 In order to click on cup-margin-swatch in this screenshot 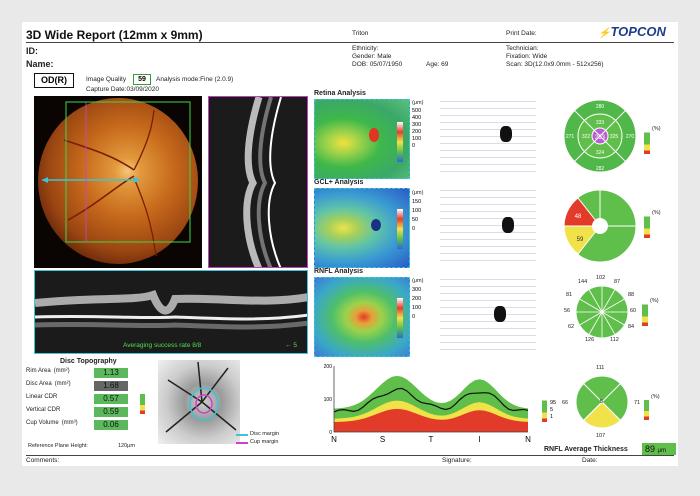, I will do `click(242, 443)`.